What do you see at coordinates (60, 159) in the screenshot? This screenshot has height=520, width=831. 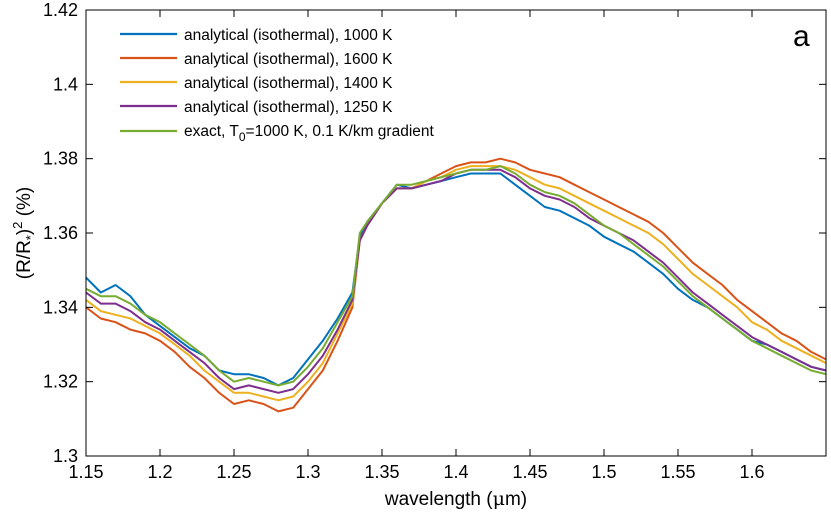 I see `y-tick-label: 1.38` at bounding box center [60, 159].